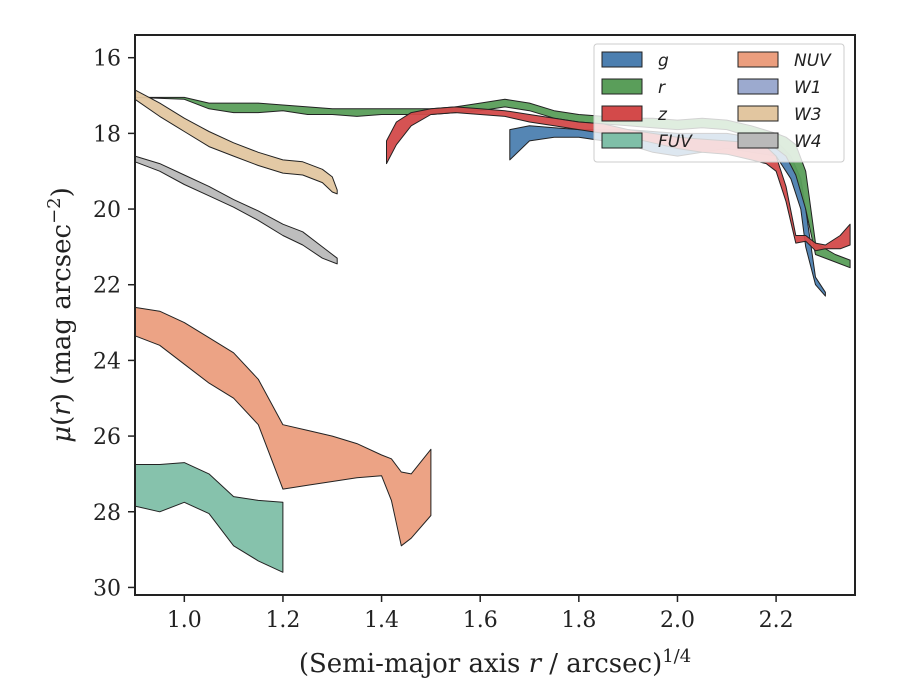 Image resolution: width=900 pixels, height=700 pixels. What do you see at coordinates (758, 59) in the screenshot?
I see `legend-swatch-nuv` at bounding box center [758, 59].